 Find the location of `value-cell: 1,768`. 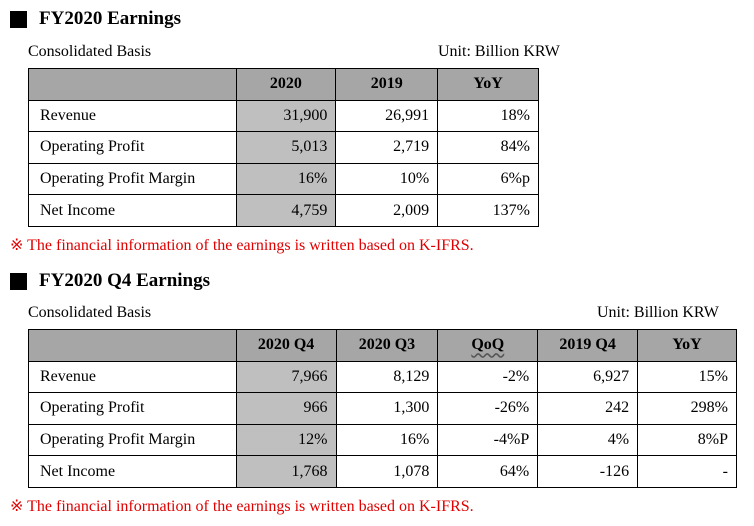

value-cell: 1,768 is located at coordinates (286, 471).